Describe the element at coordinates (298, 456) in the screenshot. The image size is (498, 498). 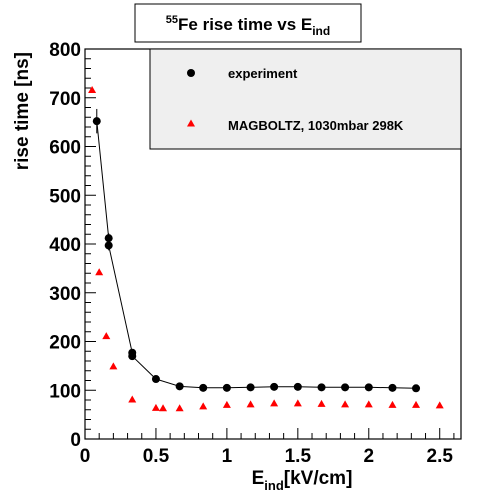
I see `x-tick-label: 1.5` at that location.